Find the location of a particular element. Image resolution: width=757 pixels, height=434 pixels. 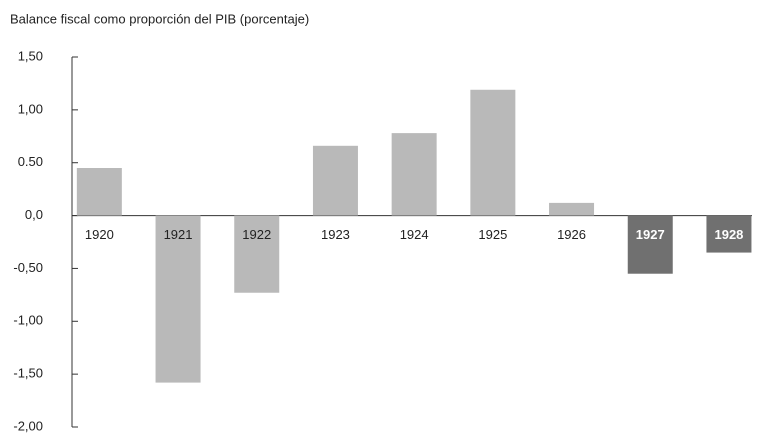

x-tick-label: 1925 is located at coordinates (492, 234).